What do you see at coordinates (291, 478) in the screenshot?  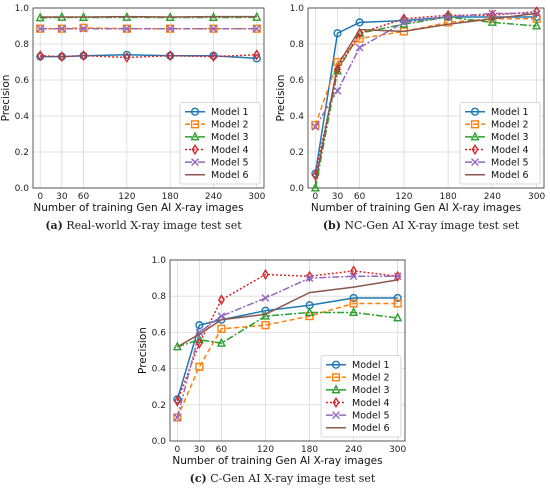 I see `caption-text: C-Gen AI X-ray image test set` at bounding box center [291, 478].